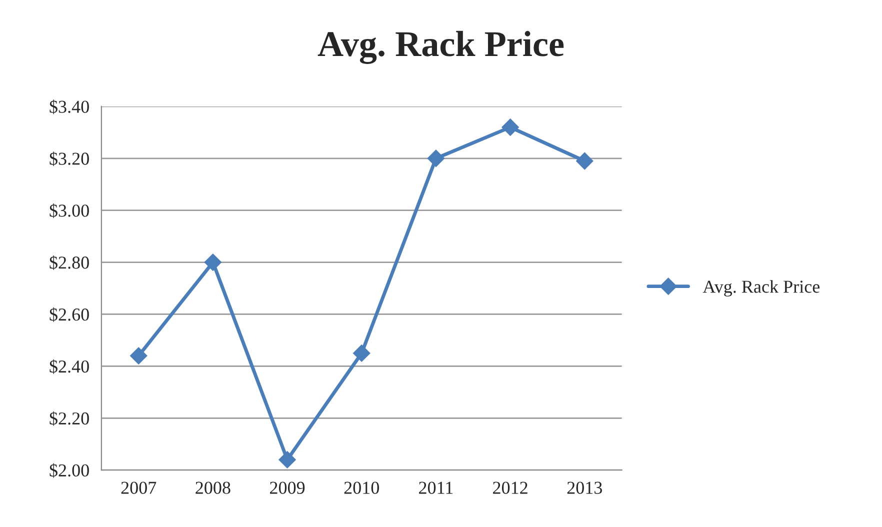 The height and width of the screenshot is (527, 882). I want to click on y-tick-label: $3.20, so click(69, 159).